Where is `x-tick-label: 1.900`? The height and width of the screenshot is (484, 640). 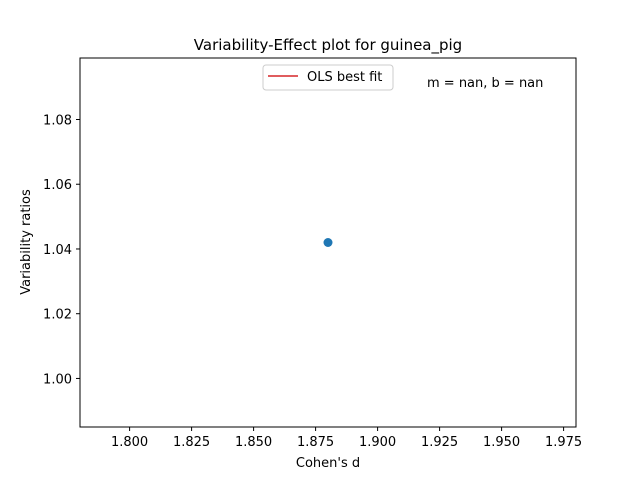 x-tick-label: 1.900 is located at coordinates (377, 442).